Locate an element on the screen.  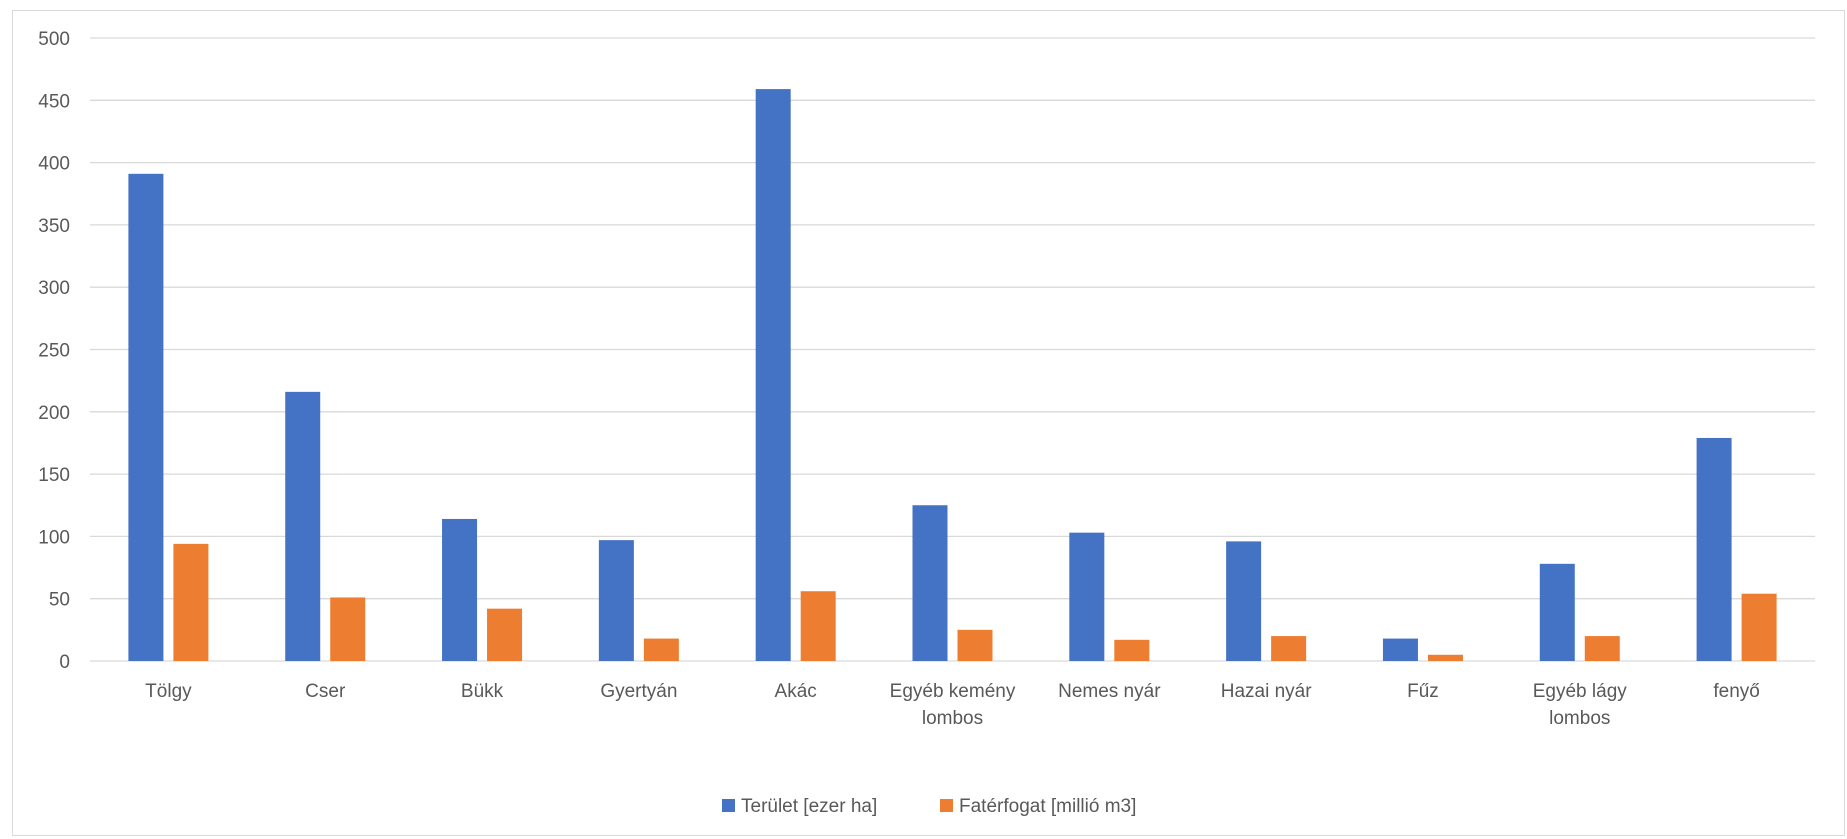
y-tick-label: 450 is located at coordinates (54, 101).